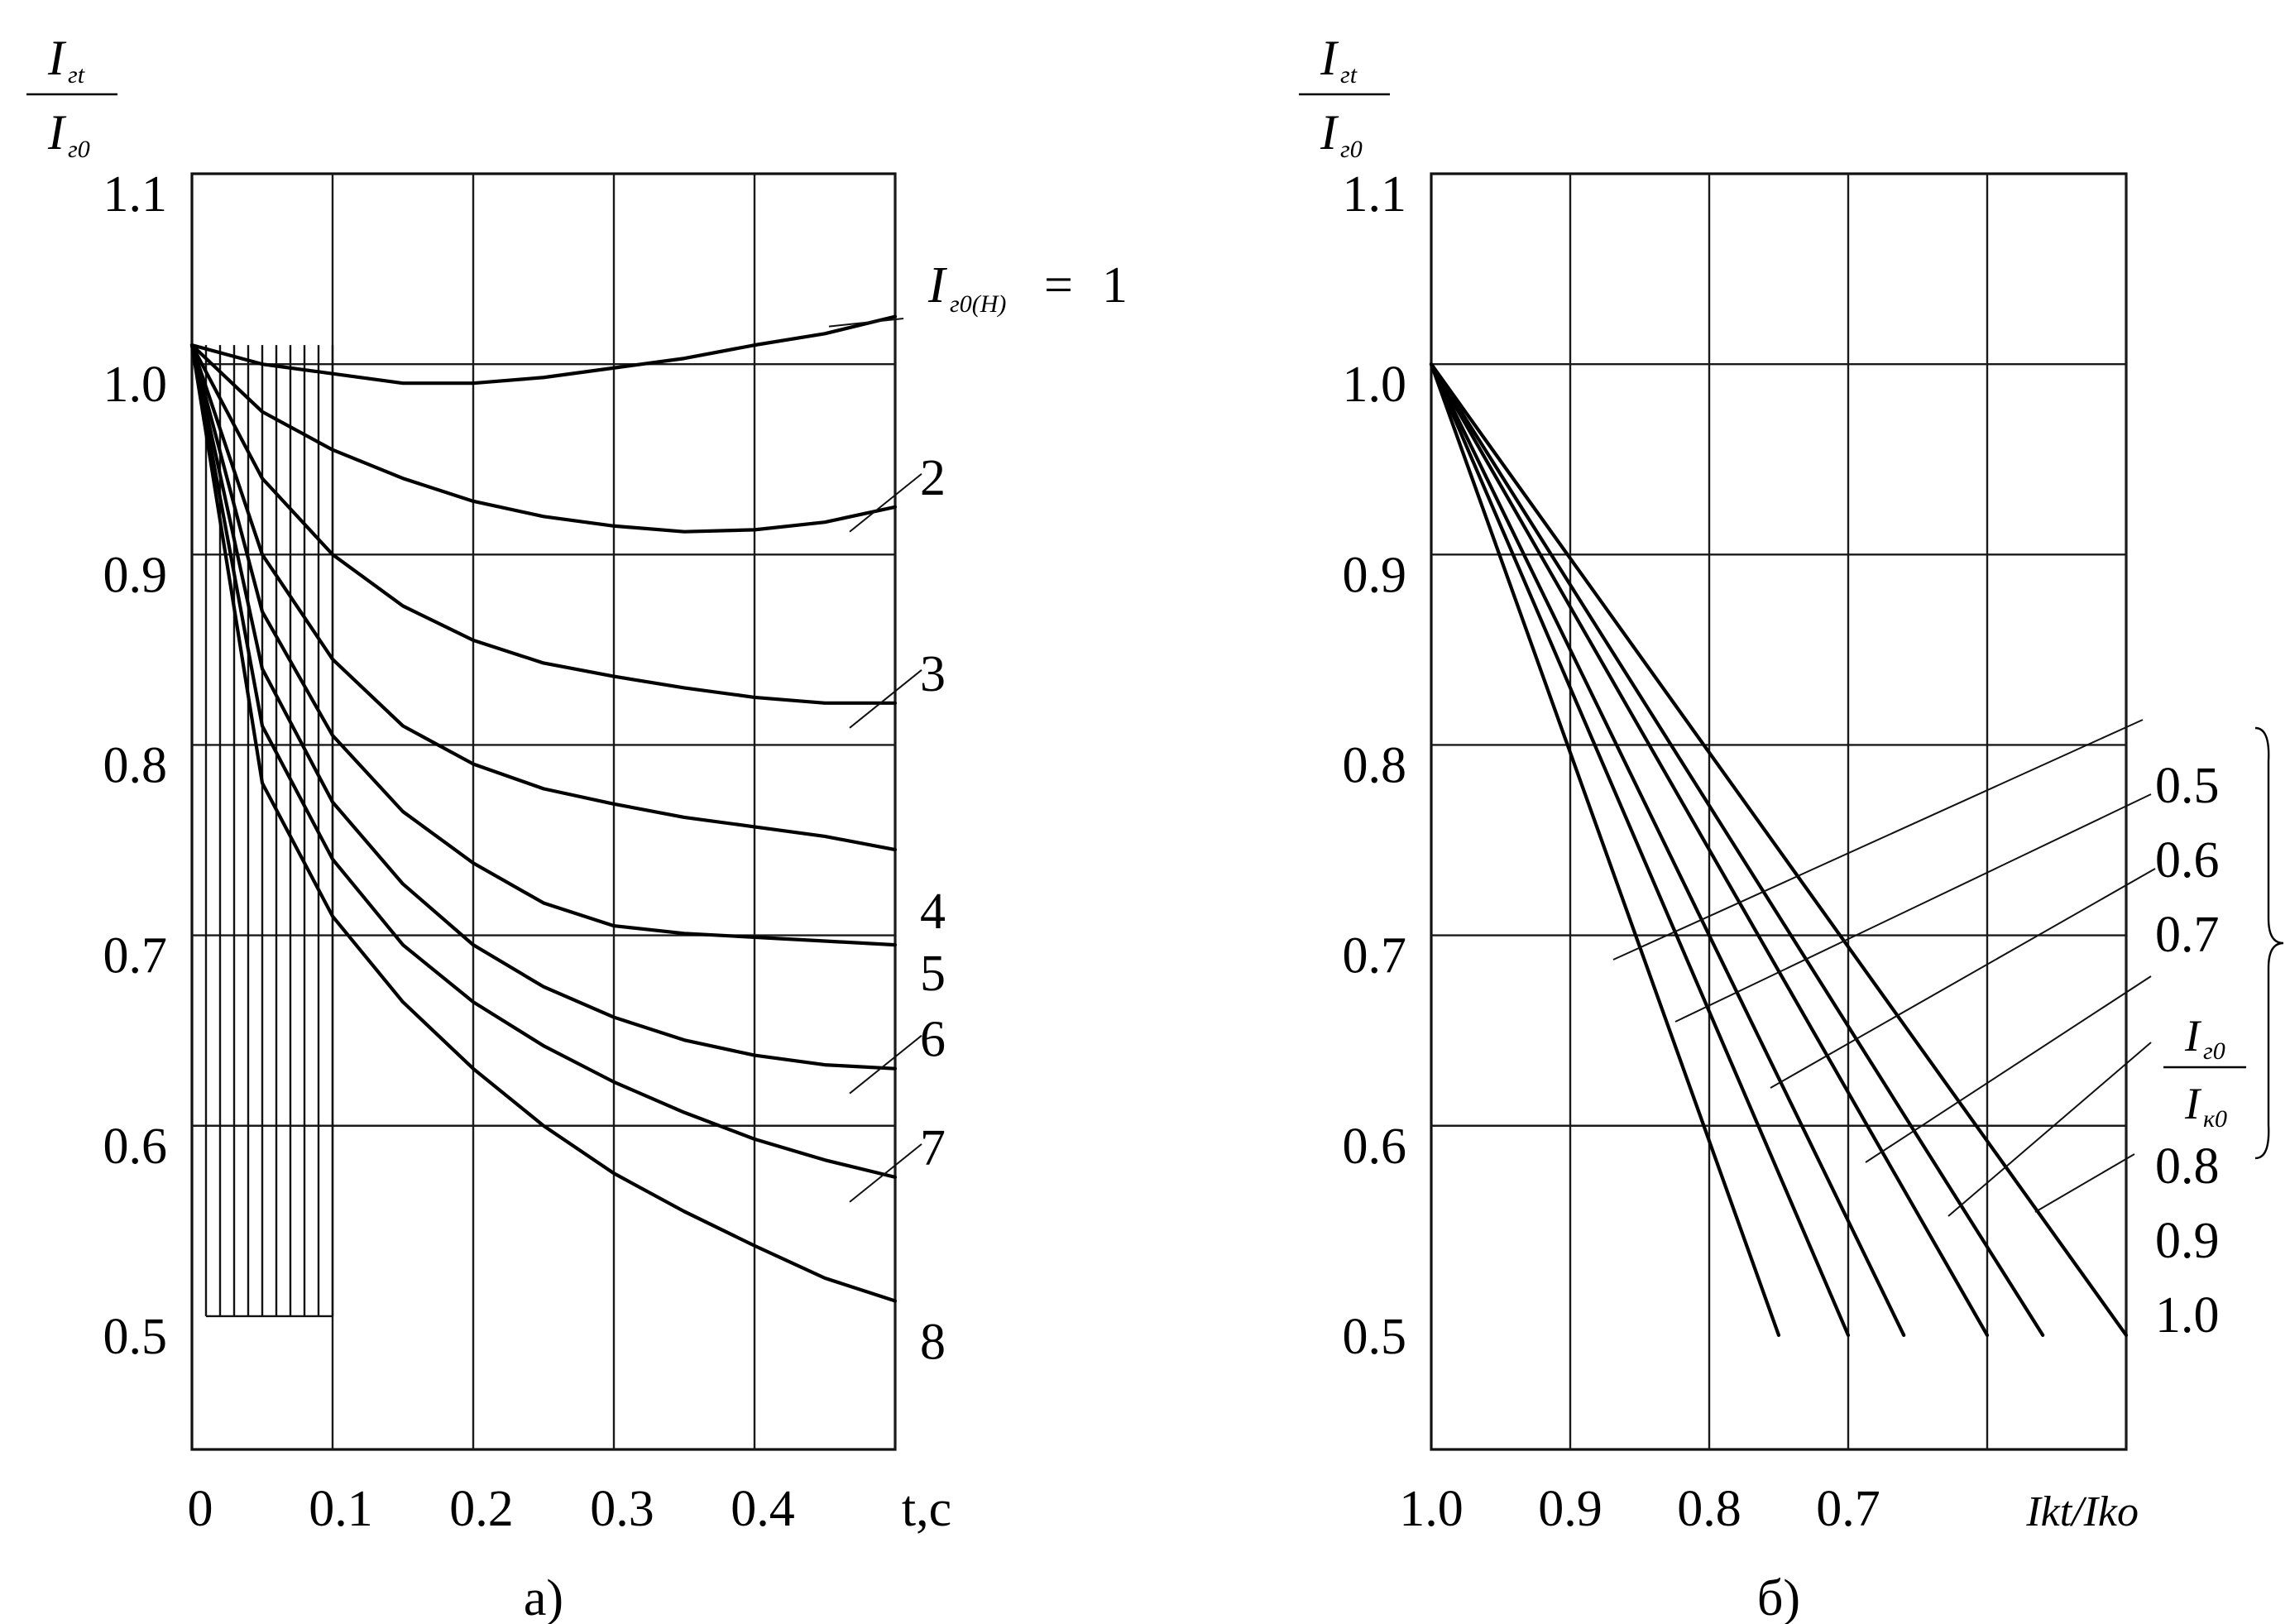  What do you see at coordinates (933, 1148) in the screenshot?
I see `series-label: 7` at bounding box center [933, 1148].